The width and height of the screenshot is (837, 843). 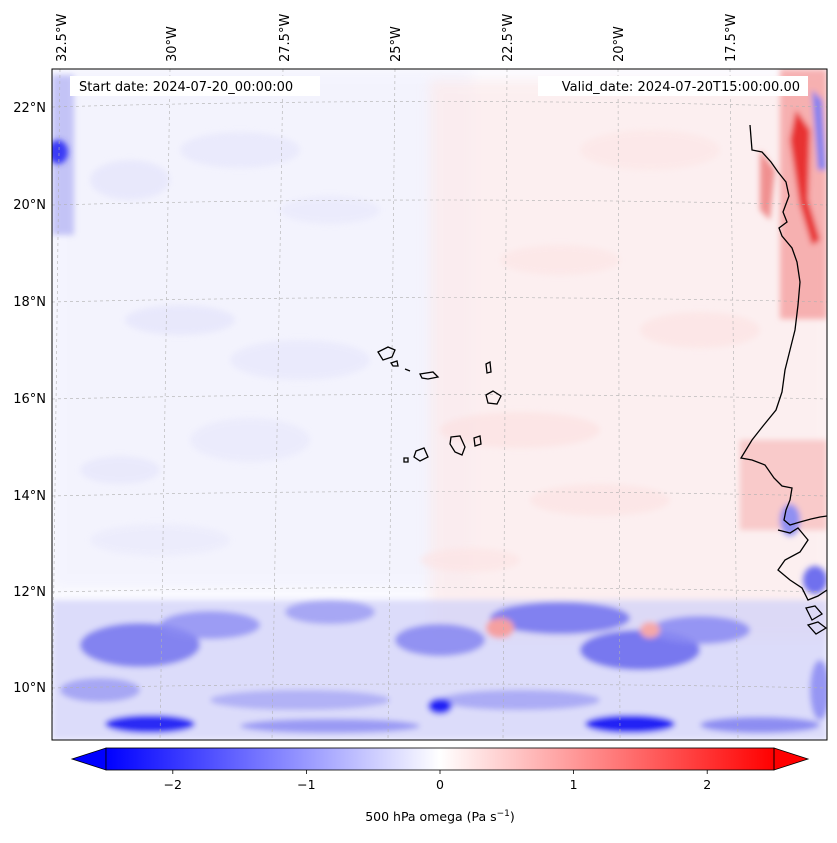 What do you see at coordinates (29, 302) in the screenshot?
I see `lat-label: 18°N` at bounding box center [29, 302].